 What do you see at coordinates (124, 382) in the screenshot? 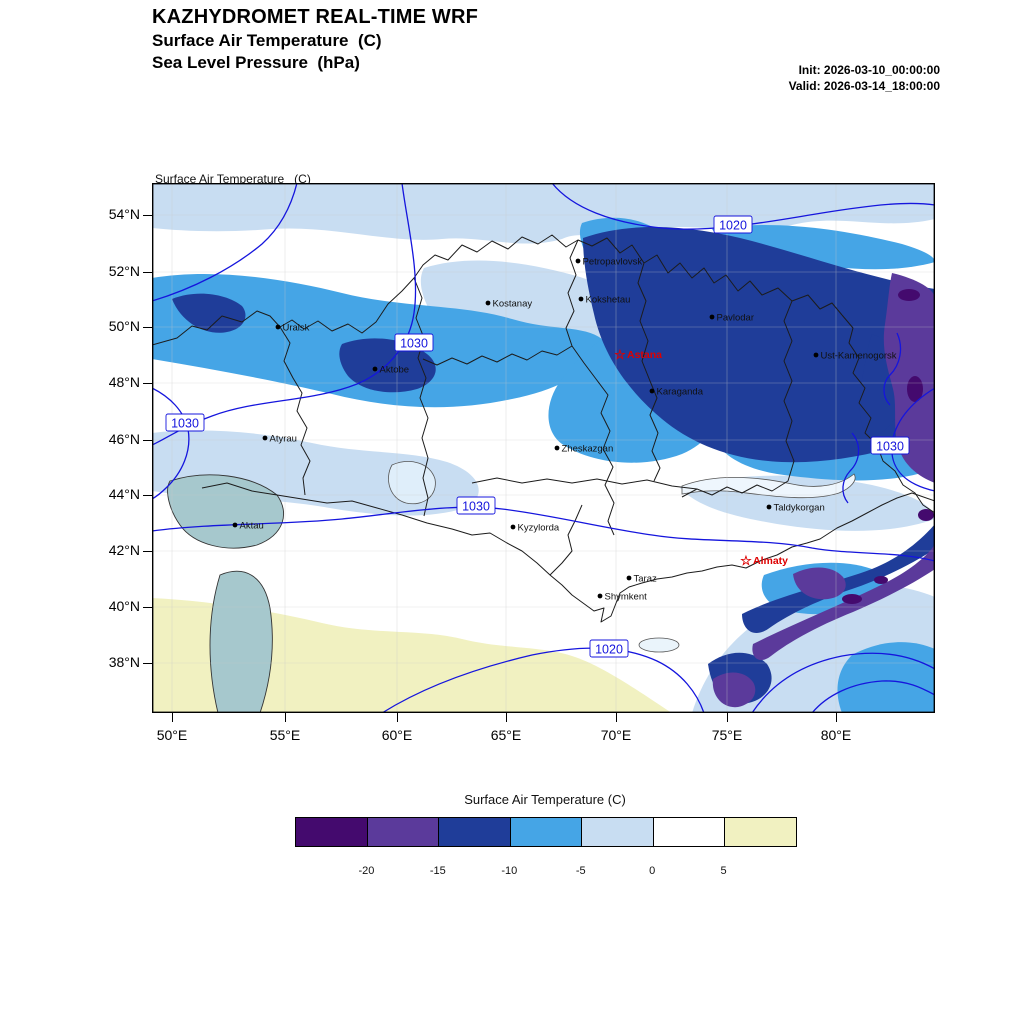
I see `lat-tick-label: 48°N` at bounding box center [124, 382].